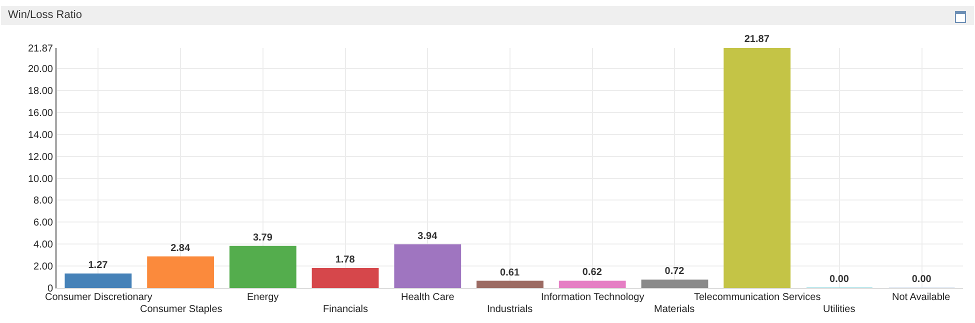  Describe the element at coordinates (44, 223) in the screenshot. I see `y-tick-label: 6.00` at that location.